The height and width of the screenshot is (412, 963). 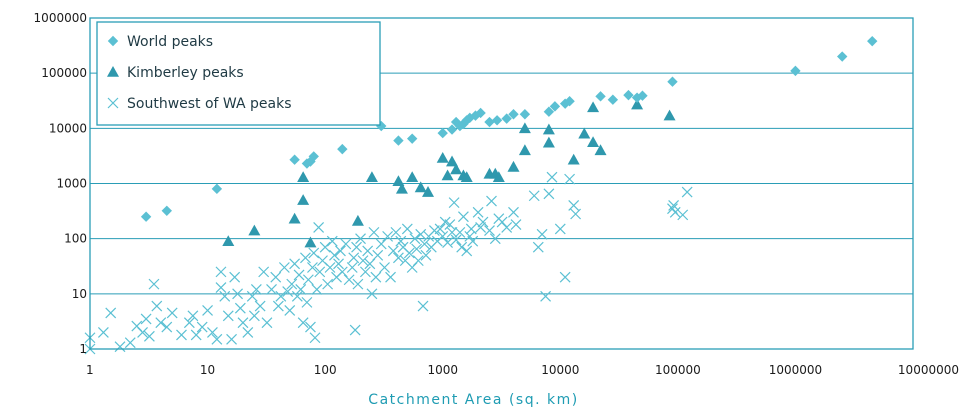 What do you see at coordinates (60, 183) in the screenshot?
I see `y-tick-labels: 1 10 100 1000 10000 100000 1000000` at bounding box center [60, 183].